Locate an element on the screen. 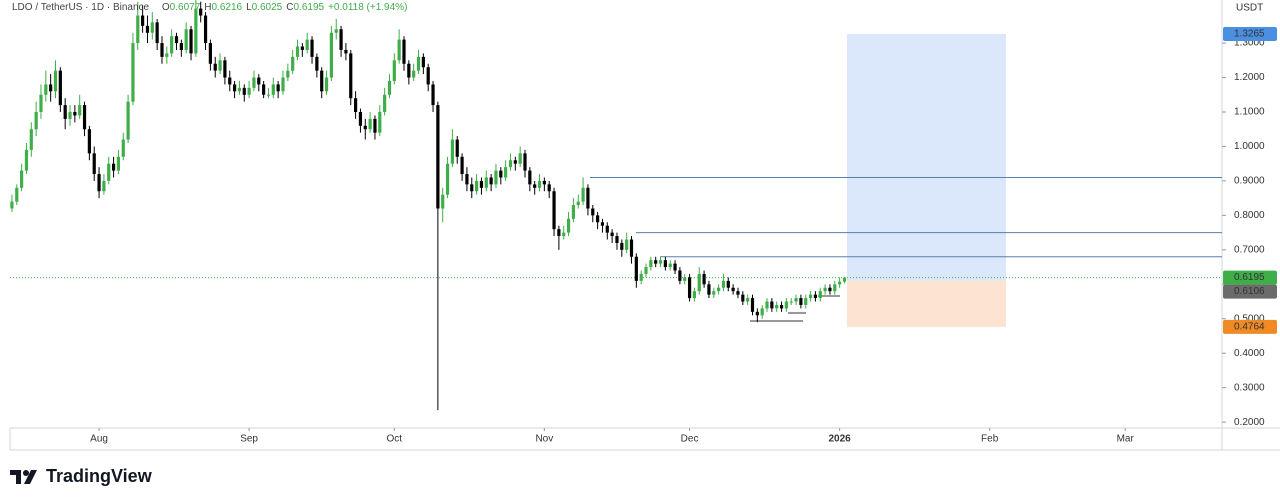 The height and width of the screenshot is (504, 1280). y-tick-label: 0.9000 is located at coordinates (1249, 181).